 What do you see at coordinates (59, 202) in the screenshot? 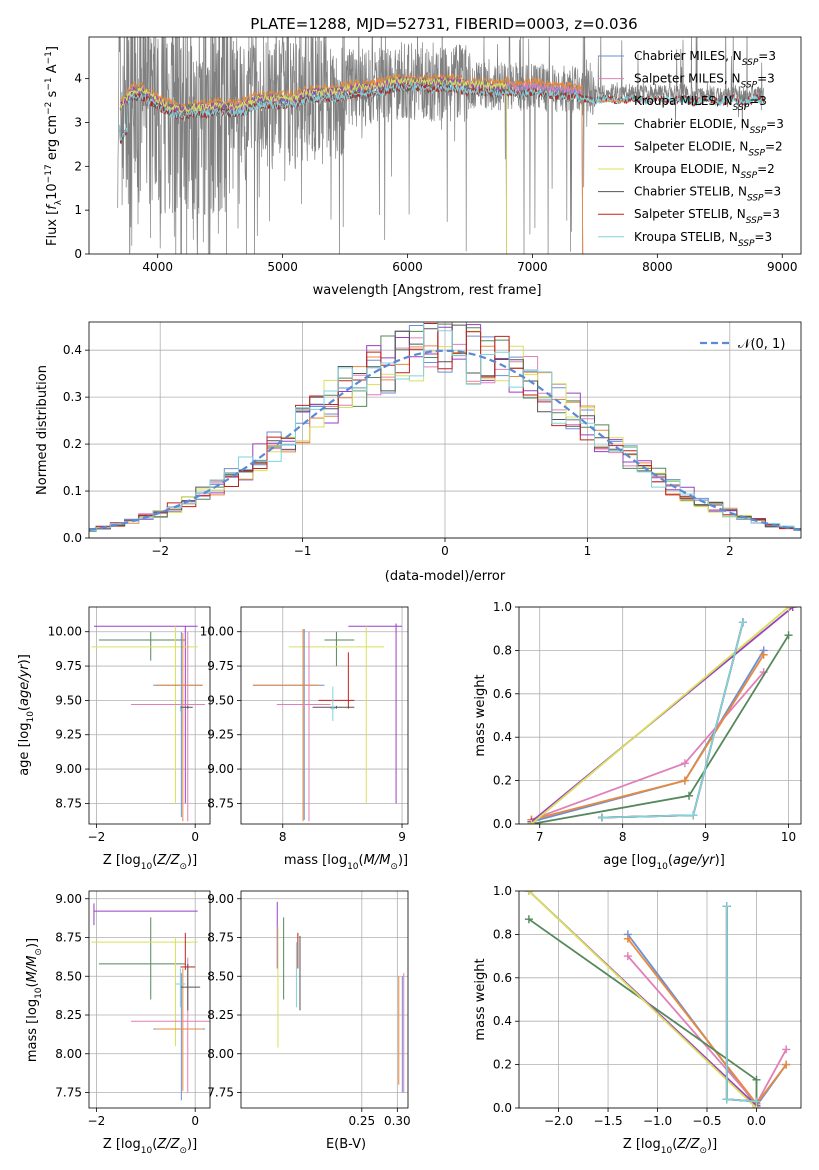
I see `spectrum-ylabel-part: λ` at bounding box center [59, 202].